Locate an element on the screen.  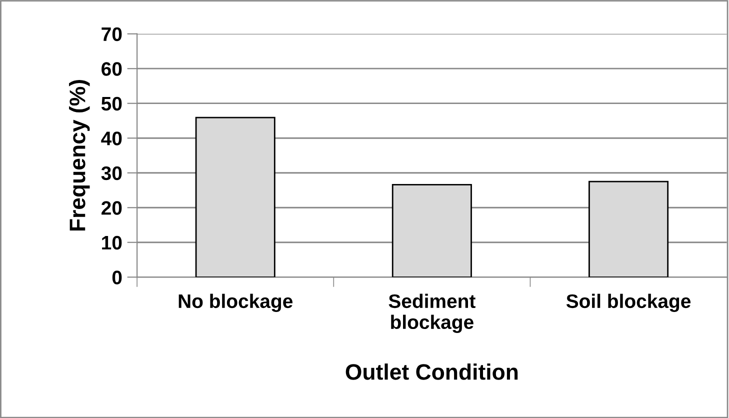
y-axis-title: Frequency (%) is located at coordinates (79, 155).